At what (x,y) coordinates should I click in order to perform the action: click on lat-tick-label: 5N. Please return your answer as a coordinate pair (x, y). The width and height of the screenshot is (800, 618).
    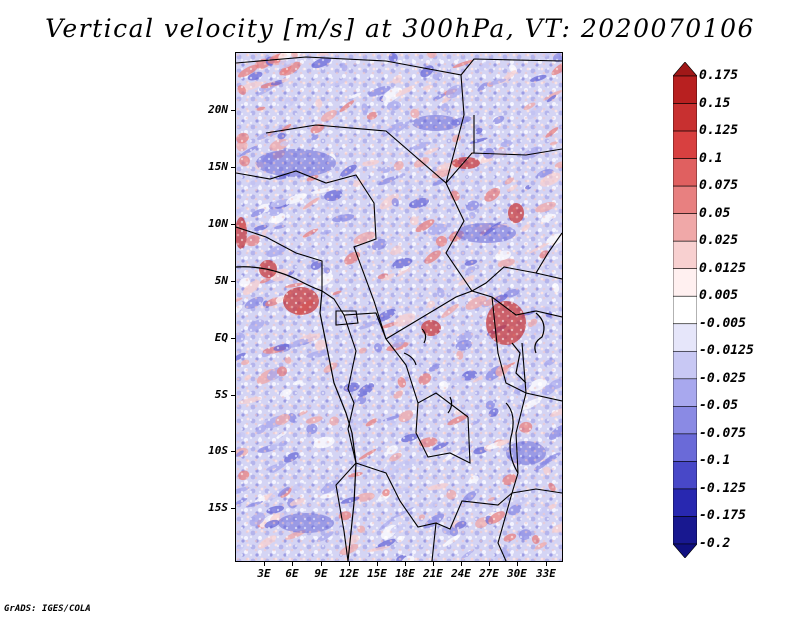
    Looking at the image, I should click on (221, 280).